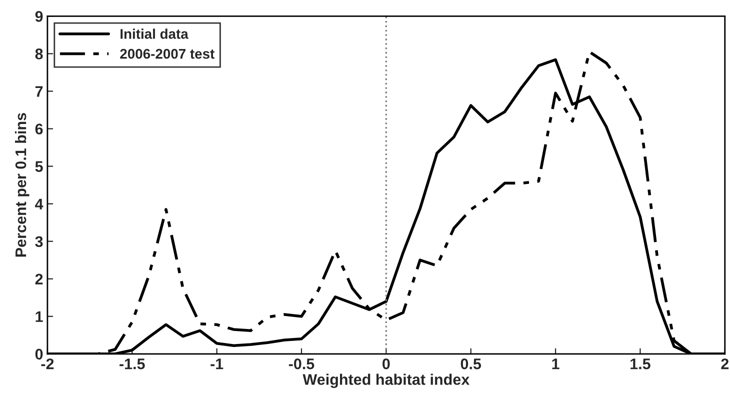  I want to click on x-tick-label: 0, so click(386, 364).